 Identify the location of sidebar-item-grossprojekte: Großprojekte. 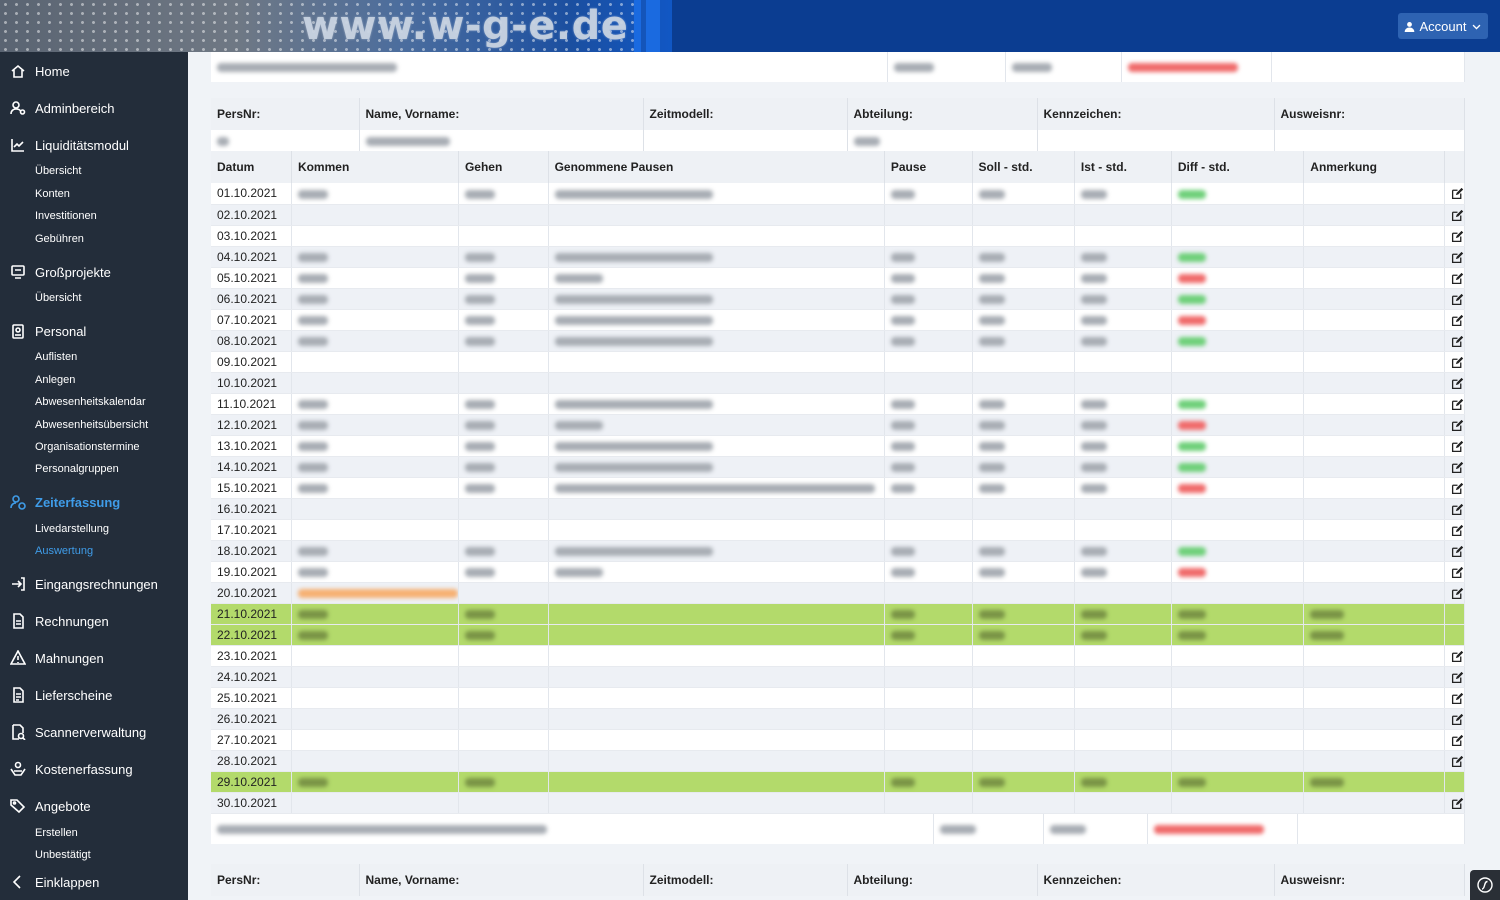
(94, 272).